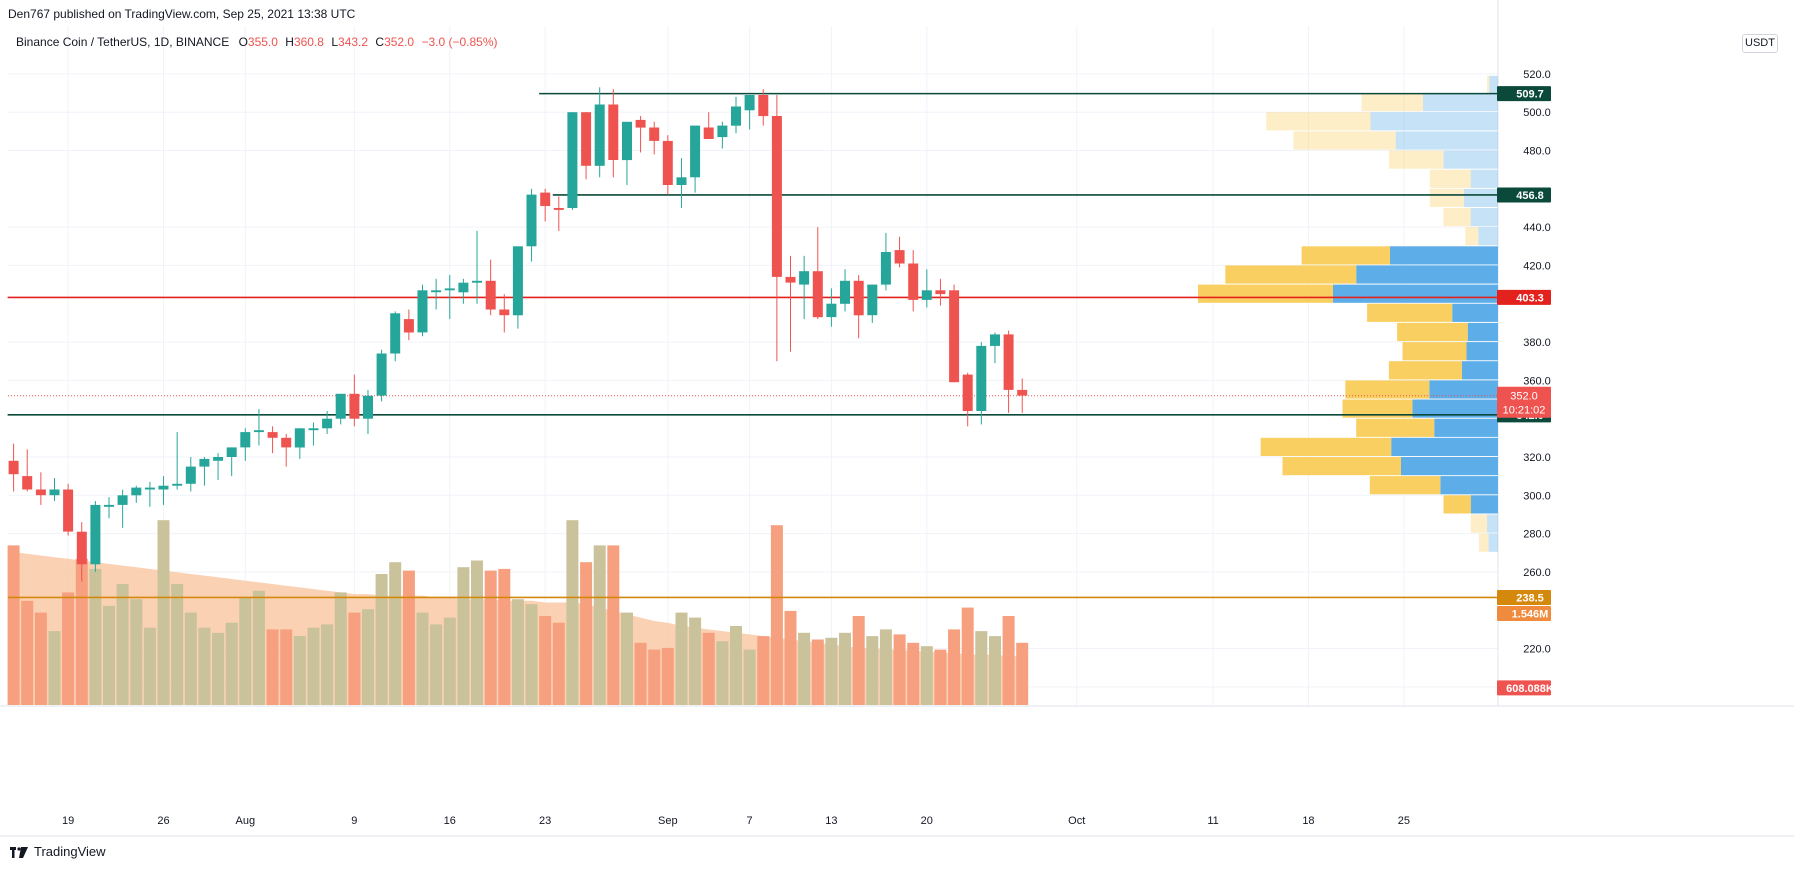 The image size is (1794, 869). I want to click on time-tick-9: 9, so click(354, 821).